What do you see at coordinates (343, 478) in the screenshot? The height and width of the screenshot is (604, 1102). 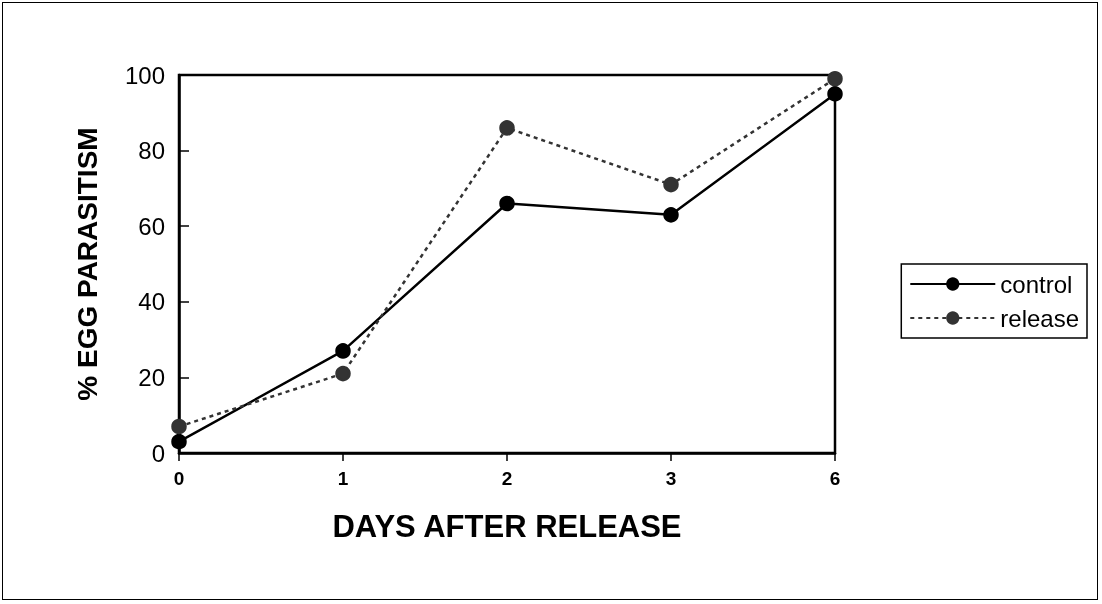 I see `x-tick-label: 1` at bounding box center [343, 478].